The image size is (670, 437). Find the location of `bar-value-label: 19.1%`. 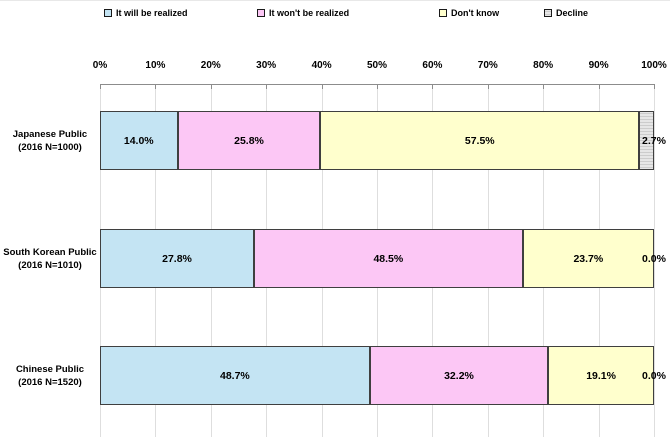

bar-value-label: 19.1% is located at coordinates (601, 375).